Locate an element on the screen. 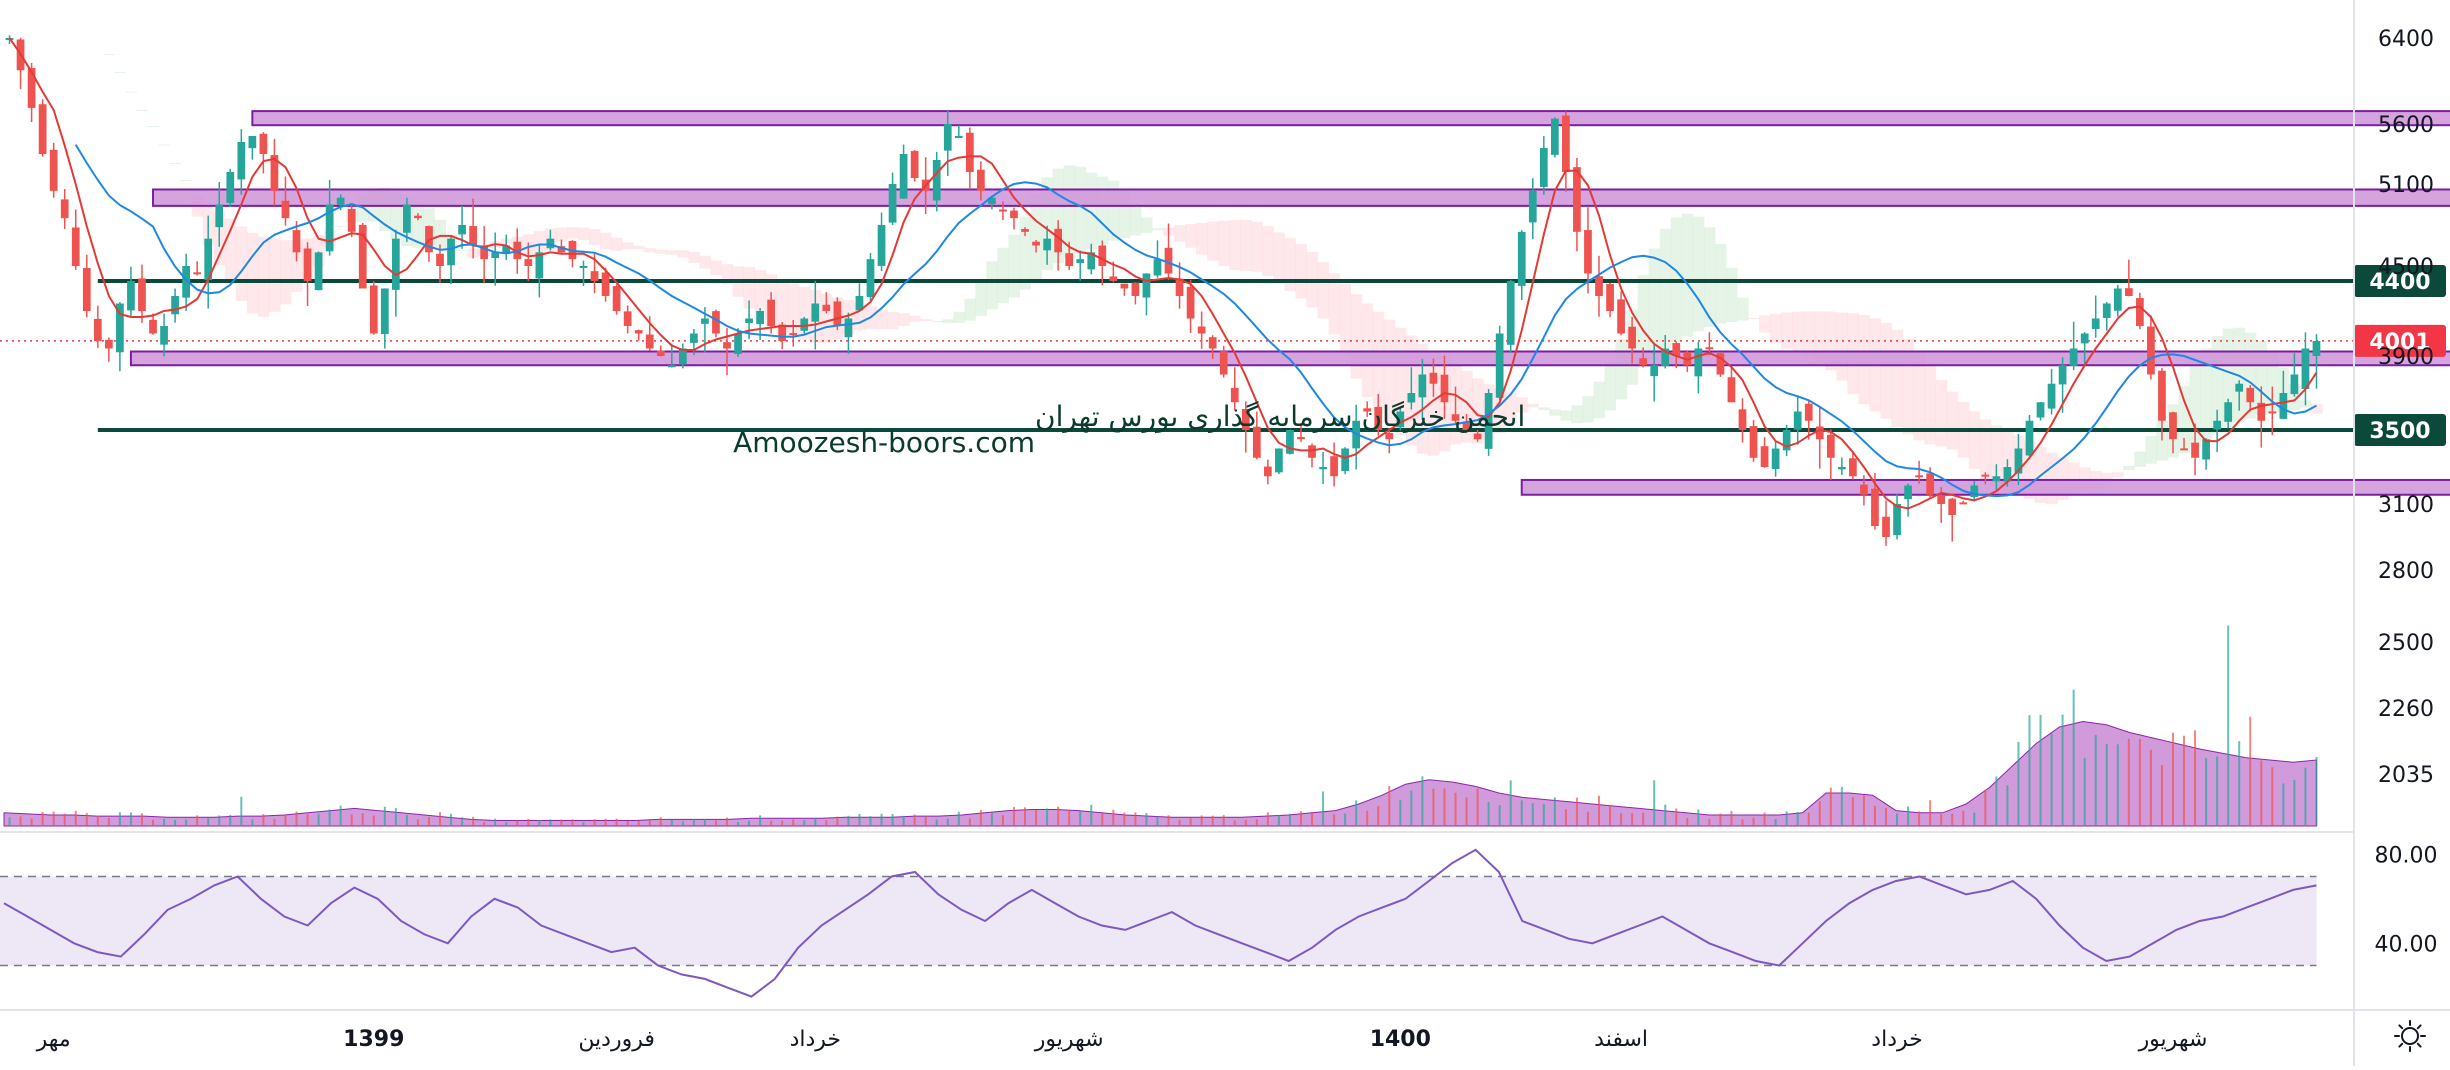 This screenshot has height=1070, width=2450. price-tick-label: 3100 is located at coordinates (2406, 505).